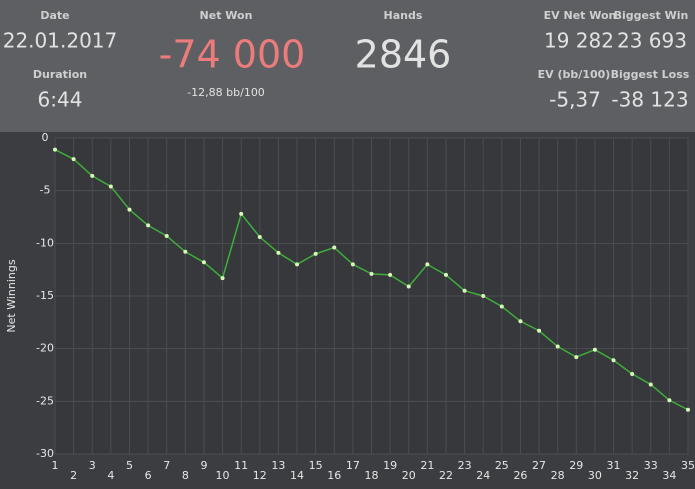 This screenshot has width=695, height=489. Describe the element at coordinates (278, 465) in the screenshot. I see `x-tick-label: 13` at that location.